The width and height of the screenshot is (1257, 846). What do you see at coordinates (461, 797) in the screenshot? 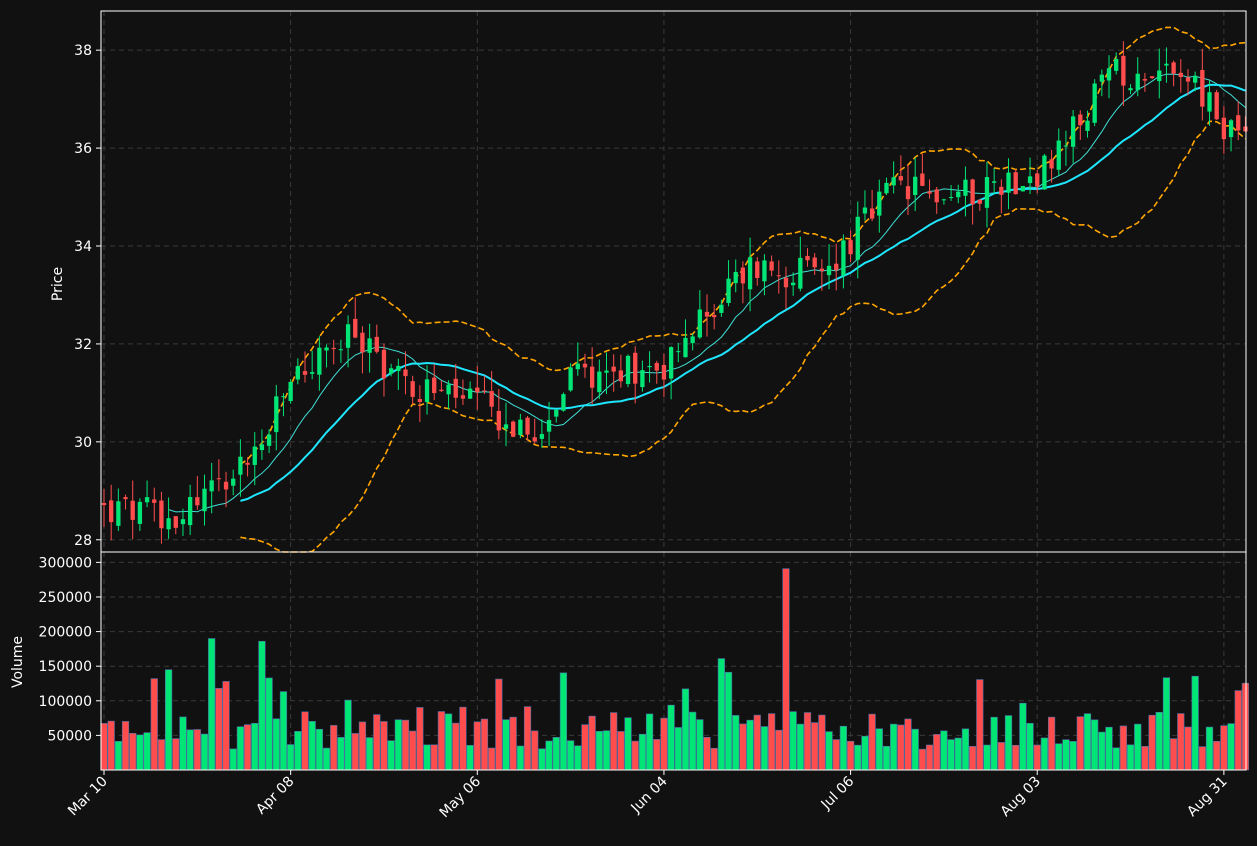
I see `x-tick-label: May 06` at bounding box center [461, 797].